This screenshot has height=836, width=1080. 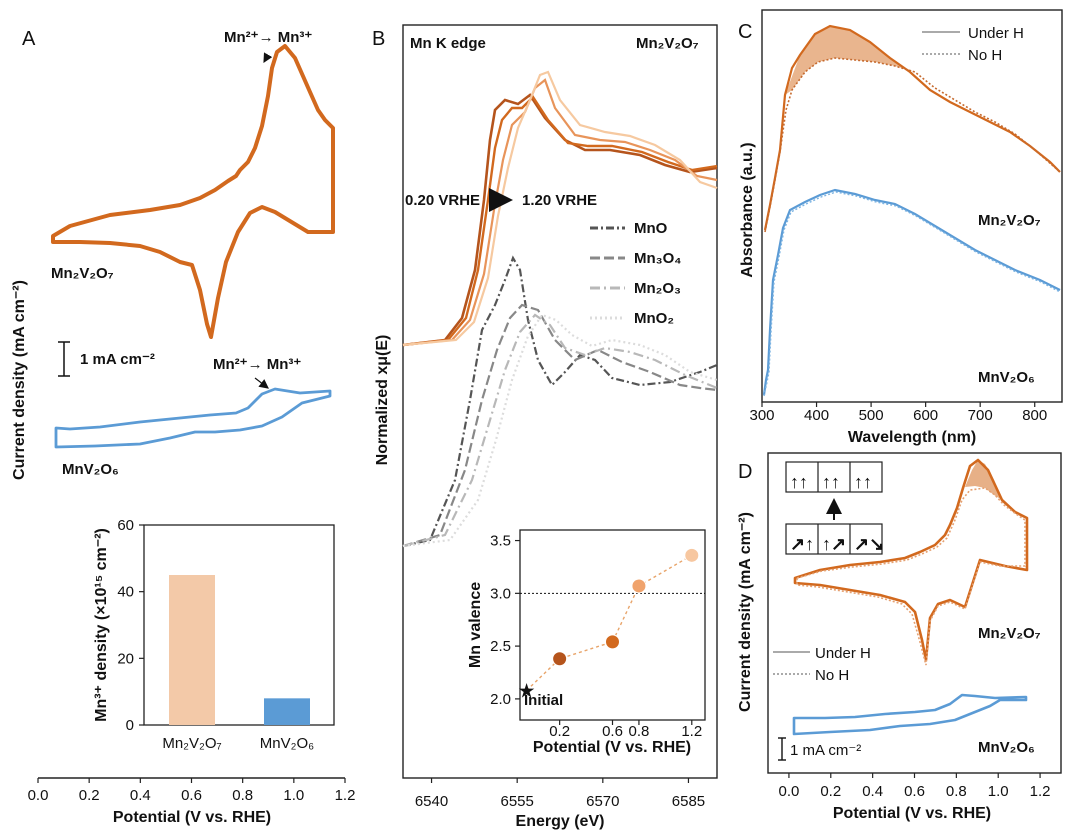 I want to click on panel-b-legend-mn3o4: Mn₃O₄, so click(x=657, y=258).